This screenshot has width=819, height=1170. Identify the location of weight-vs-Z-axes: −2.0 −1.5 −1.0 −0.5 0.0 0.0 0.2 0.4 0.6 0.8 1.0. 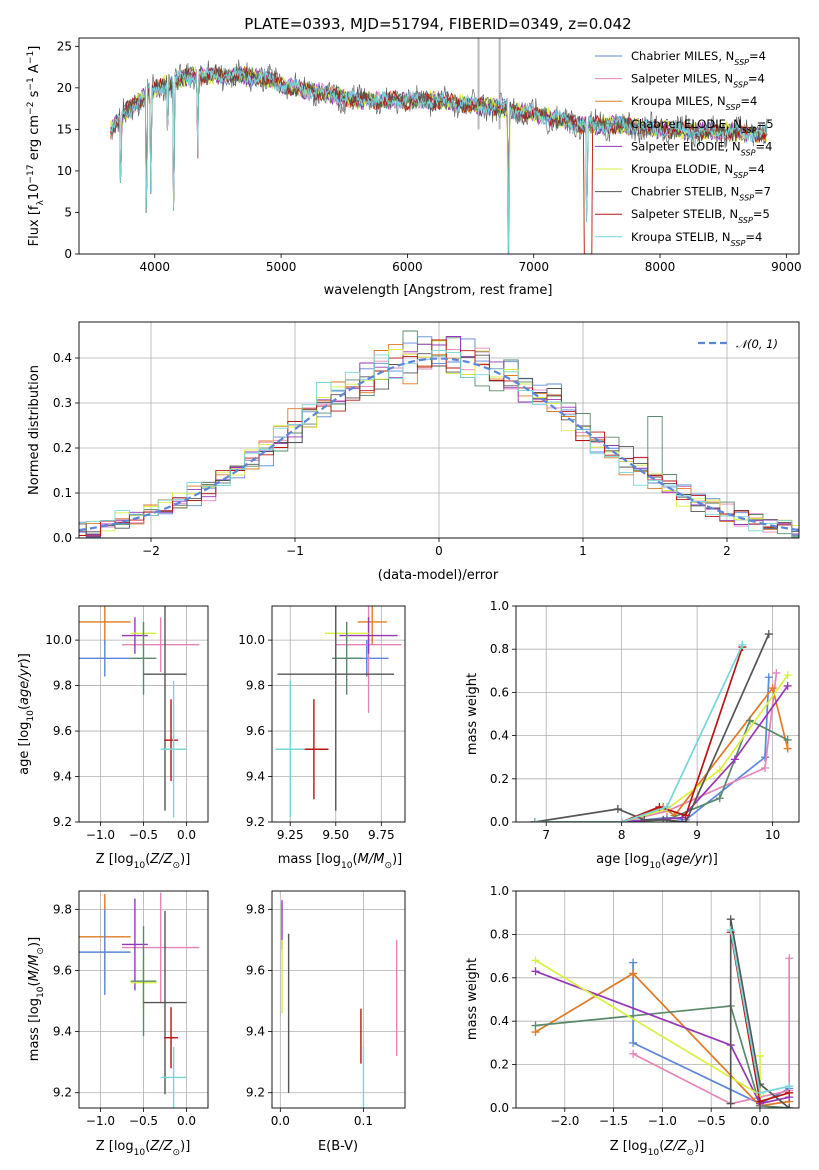
(645, 1006).